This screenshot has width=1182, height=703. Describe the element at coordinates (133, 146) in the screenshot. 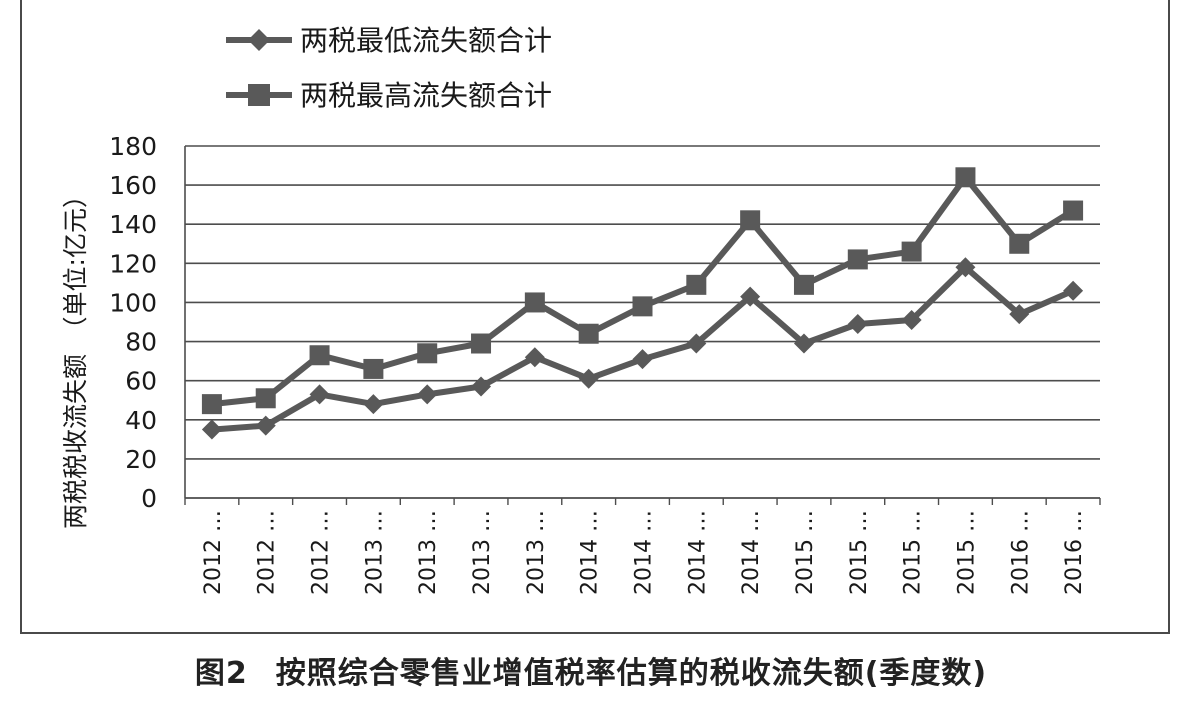

I see `y-tick-label: 180` at that location.